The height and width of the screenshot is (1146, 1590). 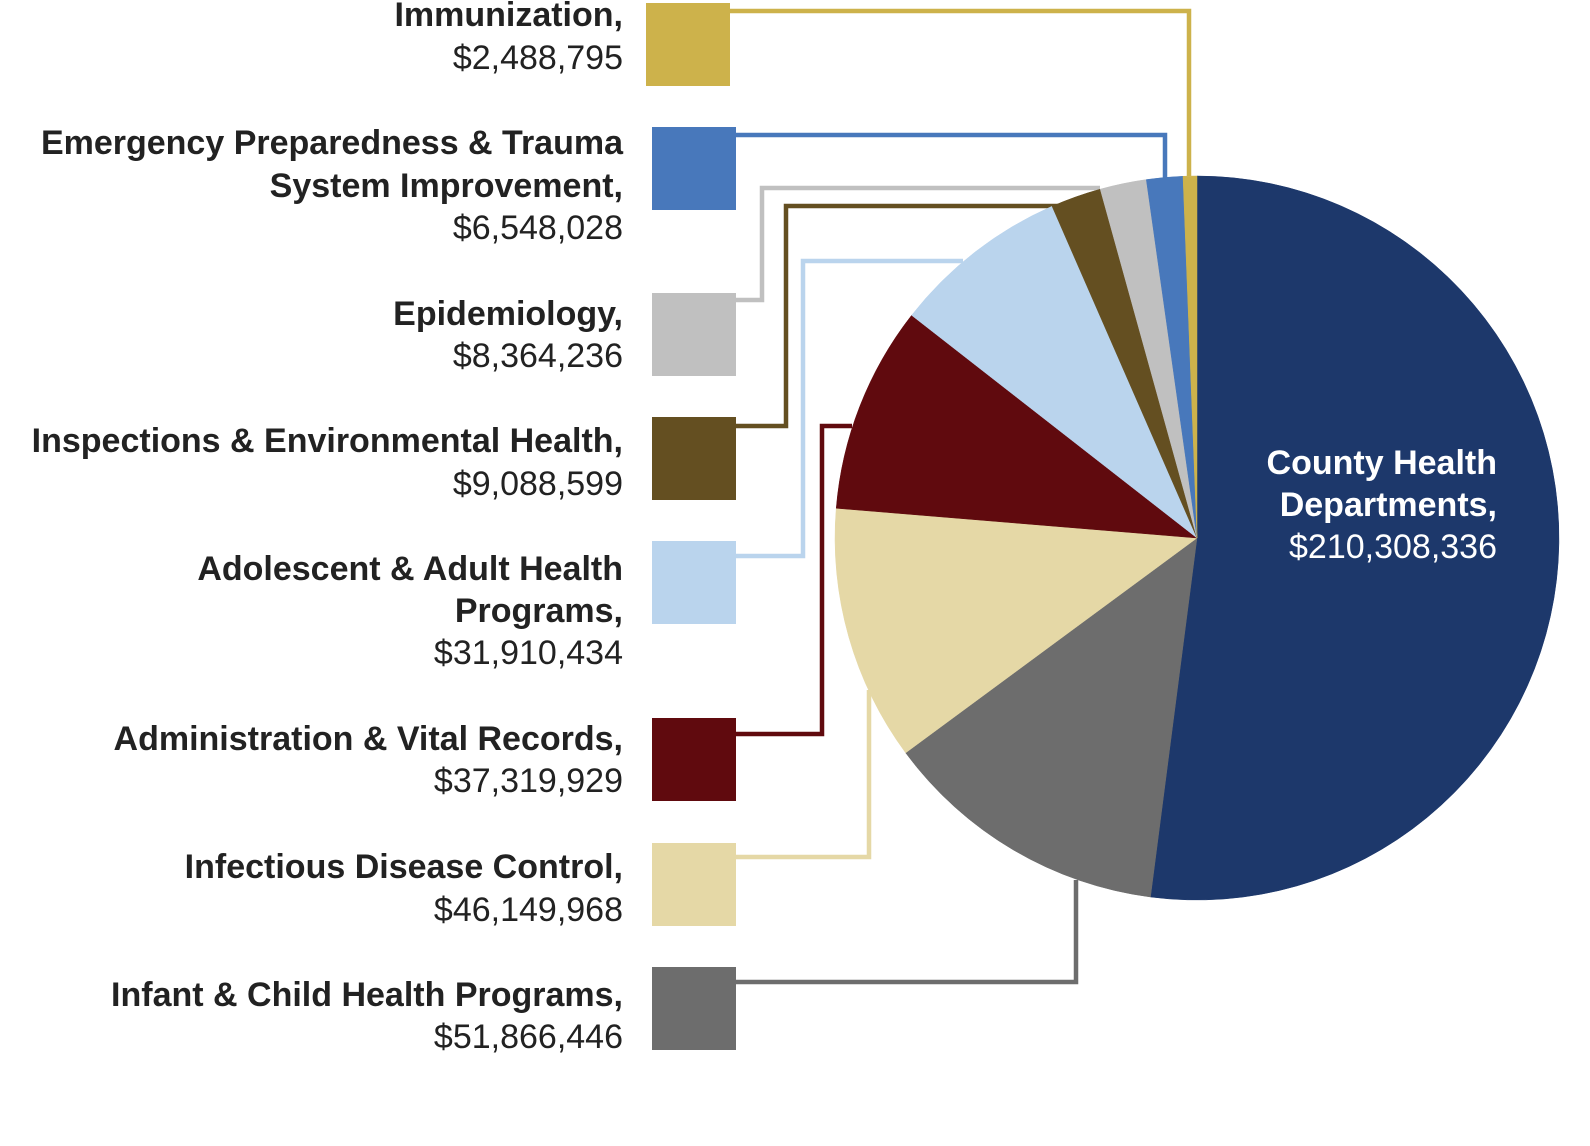 I want to click on slice-value-label: $37,319,929, so click(x=528, y=781).